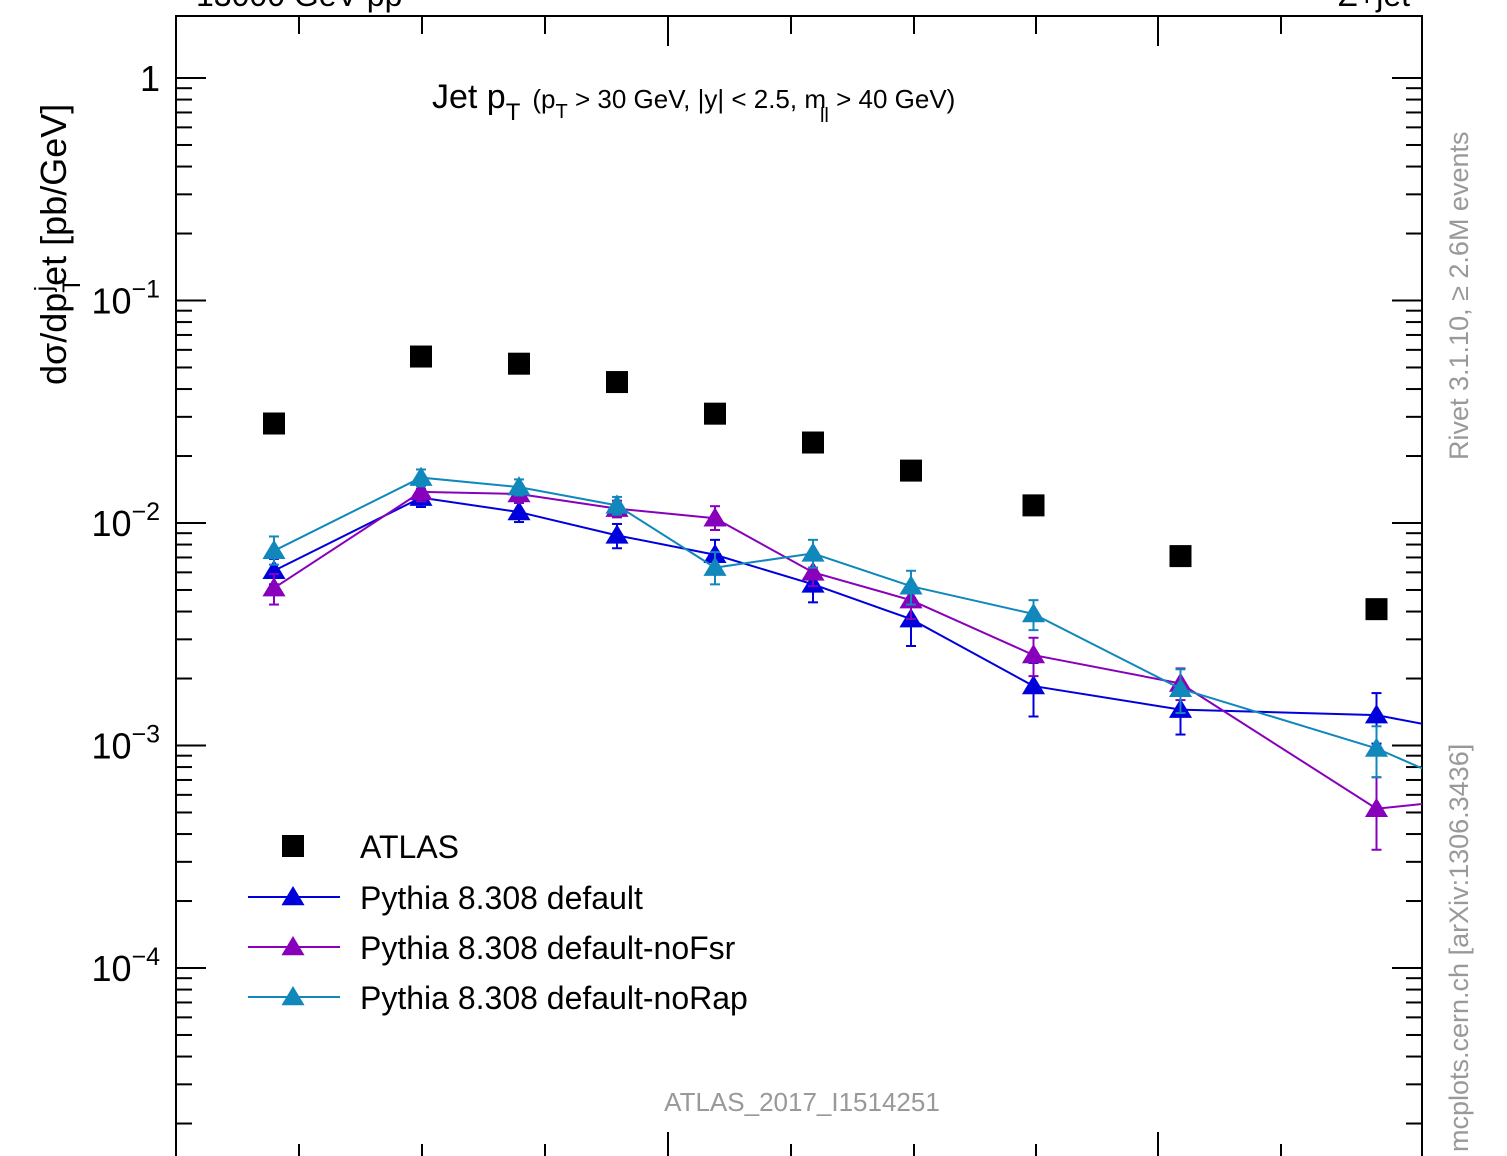 Image resolution: width=1507 pixels, height=1156 pixels. I want to click on y-tick-label: 10⁻¹, so click(125, 299).